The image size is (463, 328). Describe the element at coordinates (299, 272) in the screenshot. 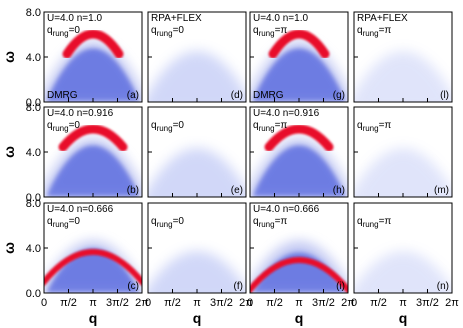

I see `spectral-body` at that location.